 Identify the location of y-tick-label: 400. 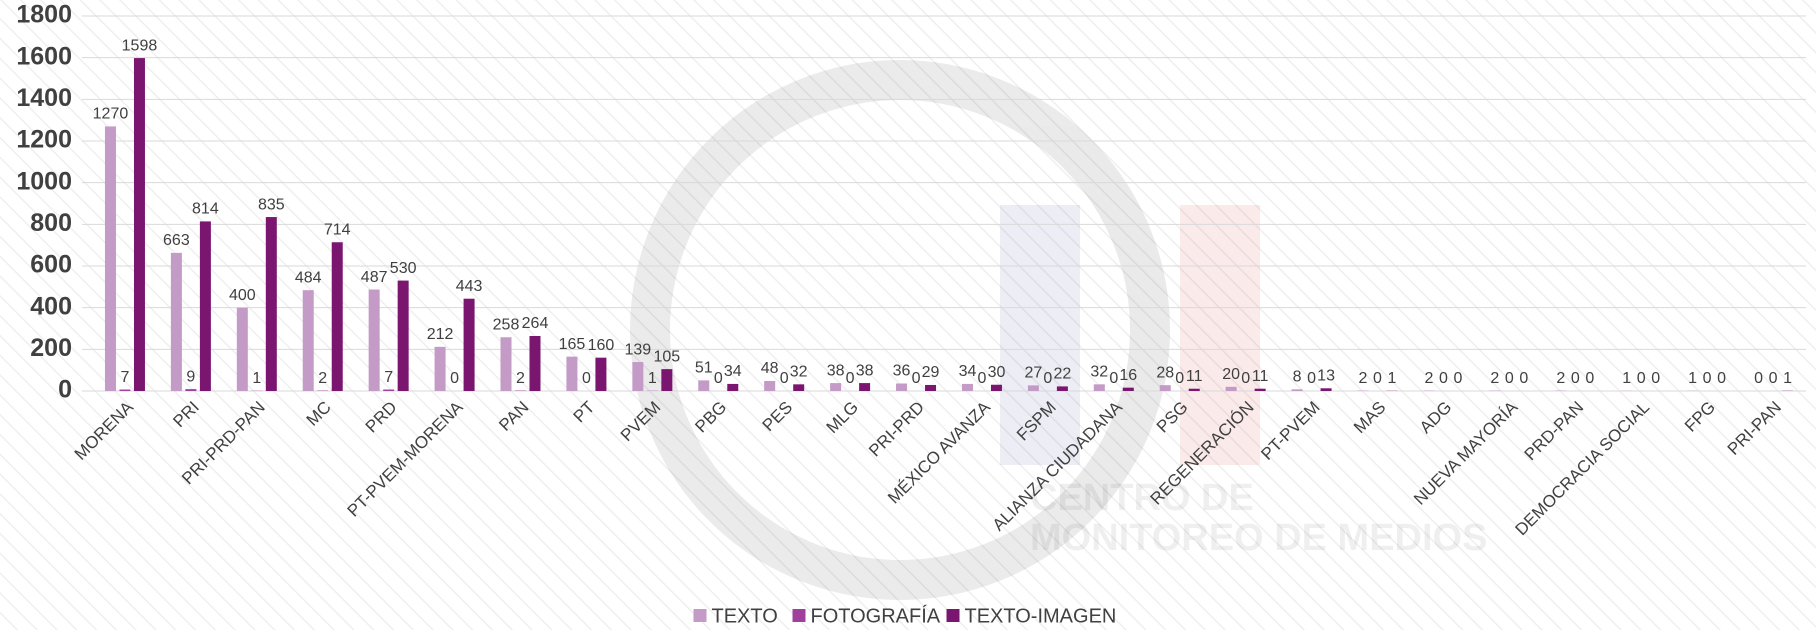
(51, 306).